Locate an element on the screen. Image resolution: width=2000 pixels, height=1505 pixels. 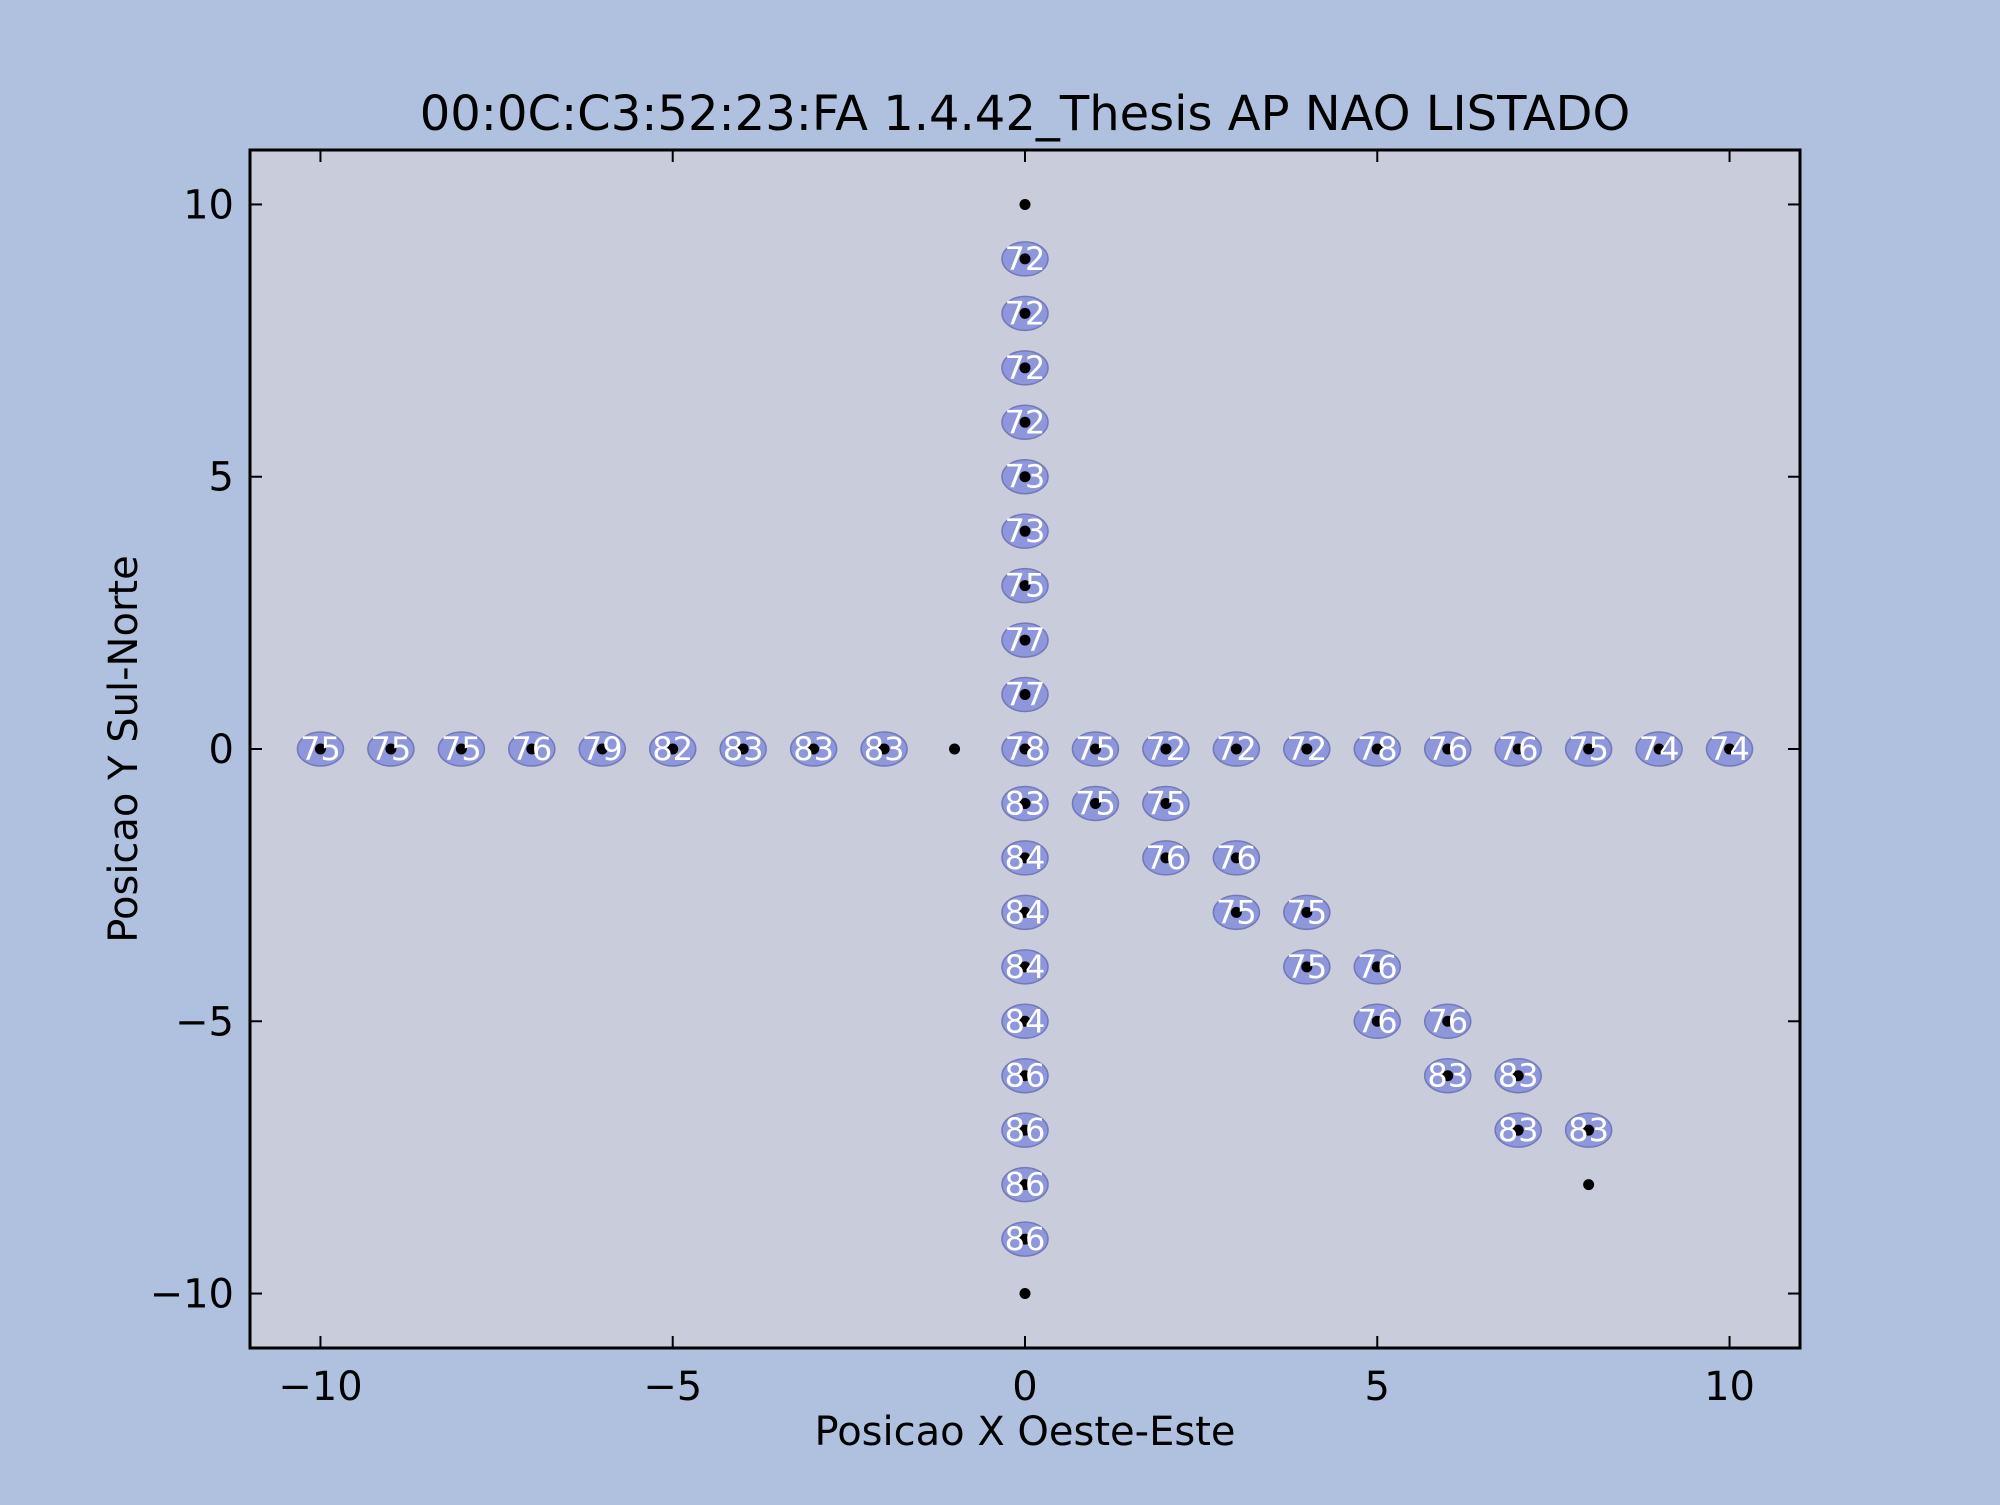
value-label: 82 is located at coordinates (672, 749).